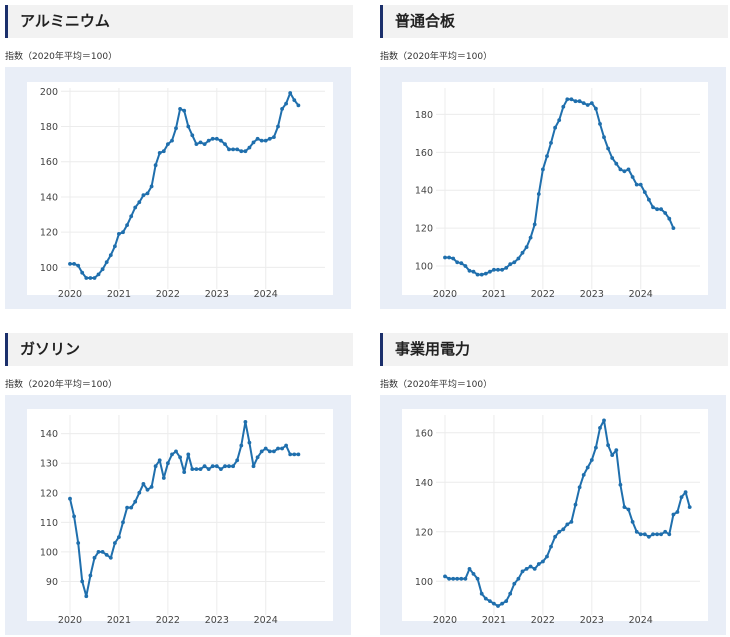 The height and width of the screenshot is (637, 730). Describe the element at coordinates (49, 197) in the screenshot. I see `y-tick-label: 140` at that location.